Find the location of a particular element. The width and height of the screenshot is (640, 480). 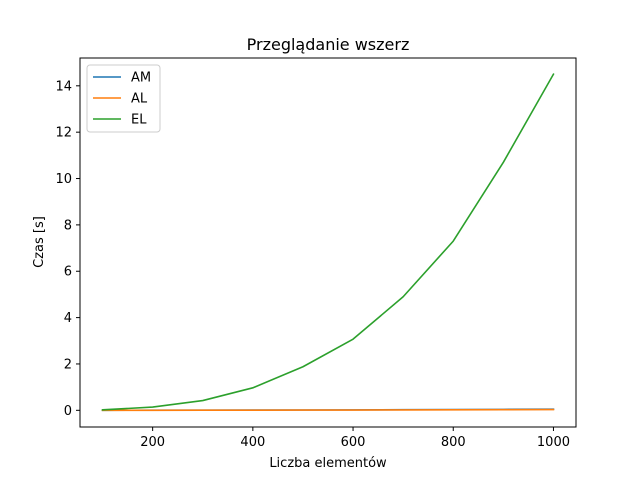

y-tick-label: 8 is located at coordinates (68, 225).